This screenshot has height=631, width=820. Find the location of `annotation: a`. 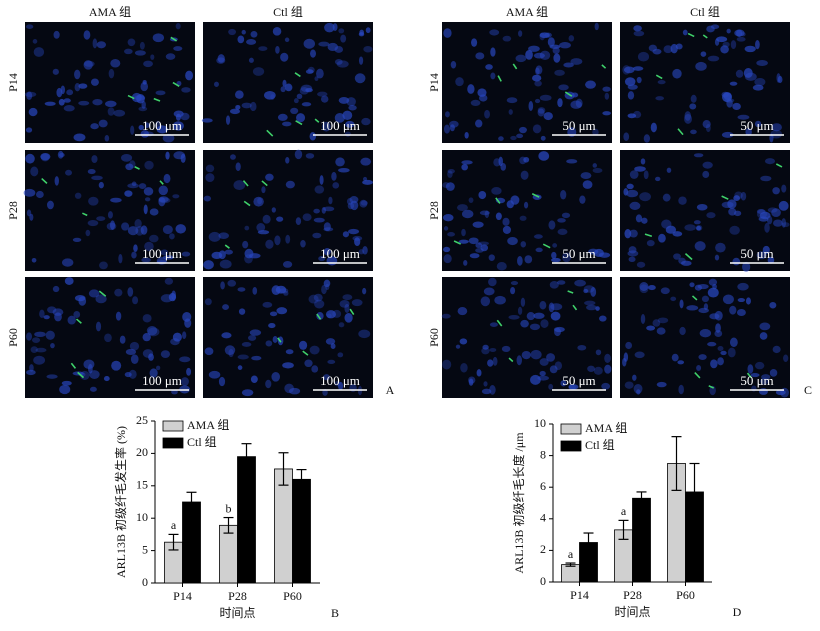

annotation: a is located at coordinates (174, 525).